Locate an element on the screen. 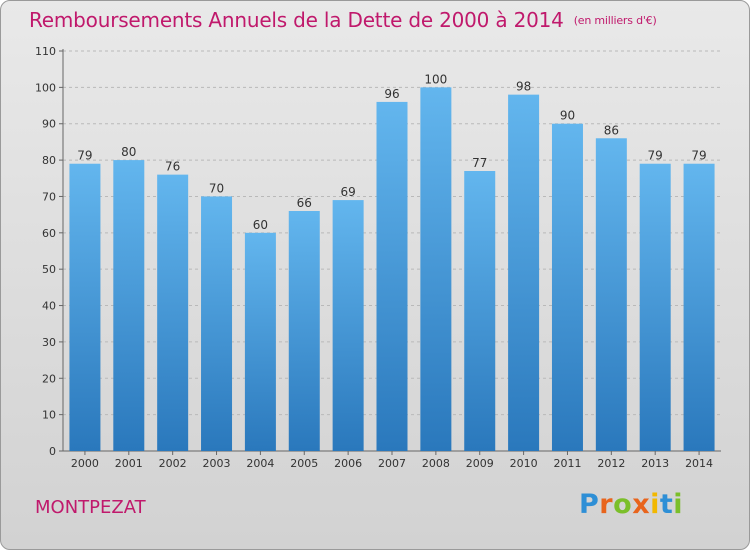 Image resolution: width=750 pixels, height=550 pixels. bar-2004 is located at coordinates (260, 341).